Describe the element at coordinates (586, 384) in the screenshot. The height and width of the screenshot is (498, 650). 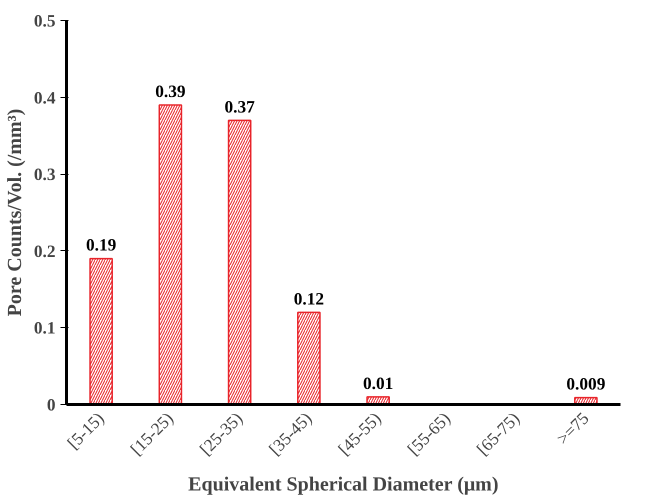
I see `data-label: 0.009` at that location.